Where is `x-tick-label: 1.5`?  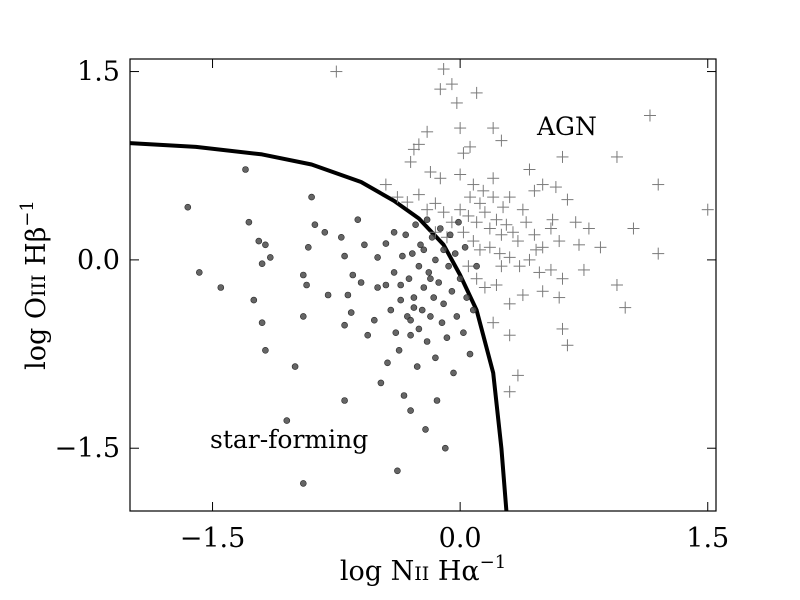 x-tick-label: 1.5 is located at coordinates (707, 538).